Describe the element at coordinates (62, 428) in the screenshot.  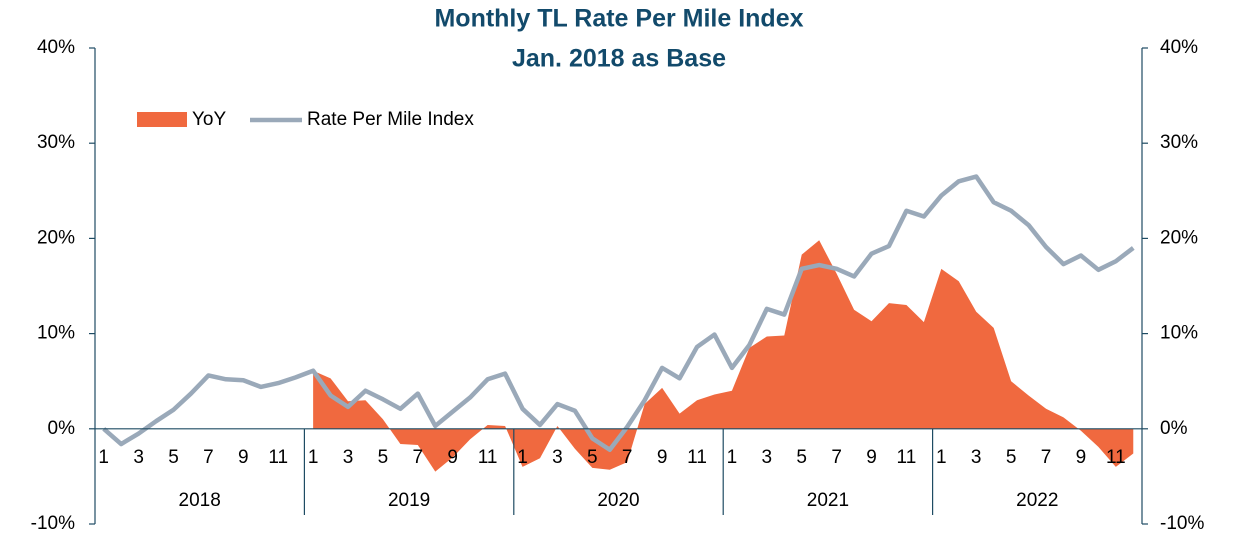
I see `y-tick-label: 0%` at that location.